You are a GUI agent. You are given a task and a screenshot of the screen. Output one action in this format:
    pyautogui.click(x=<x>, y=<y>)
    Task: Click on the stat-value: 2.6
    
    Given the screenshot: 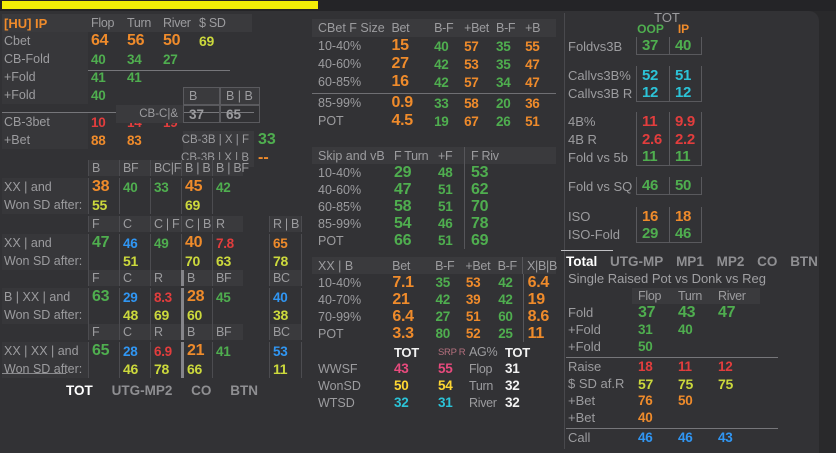 What is the action you would take?
    pyautogui.click(x=652, y=139)
    